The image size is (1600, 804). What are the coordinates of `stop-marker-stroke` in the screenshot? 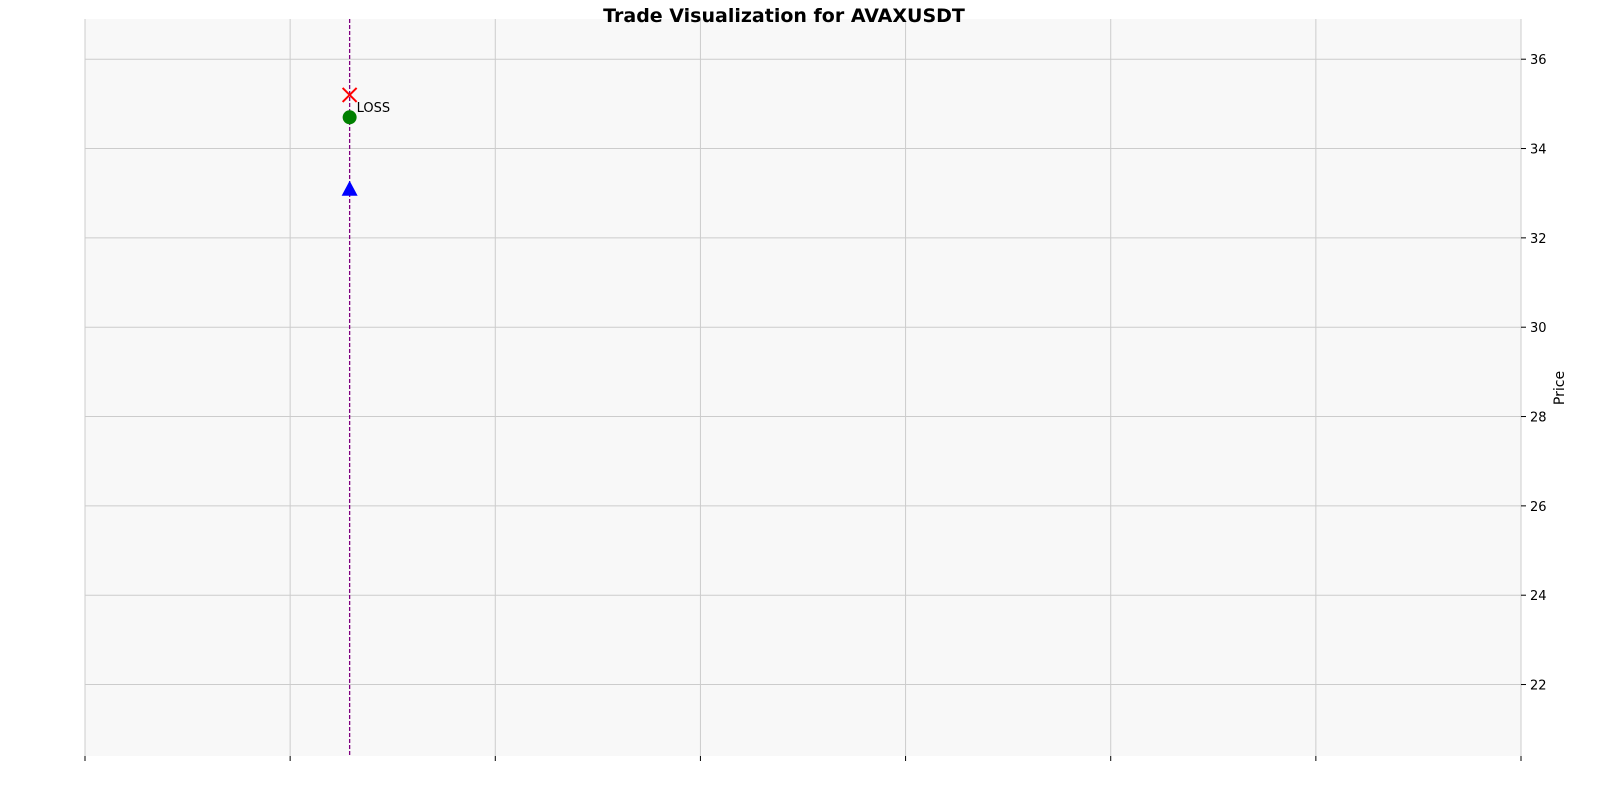 It's located at (349, 95).